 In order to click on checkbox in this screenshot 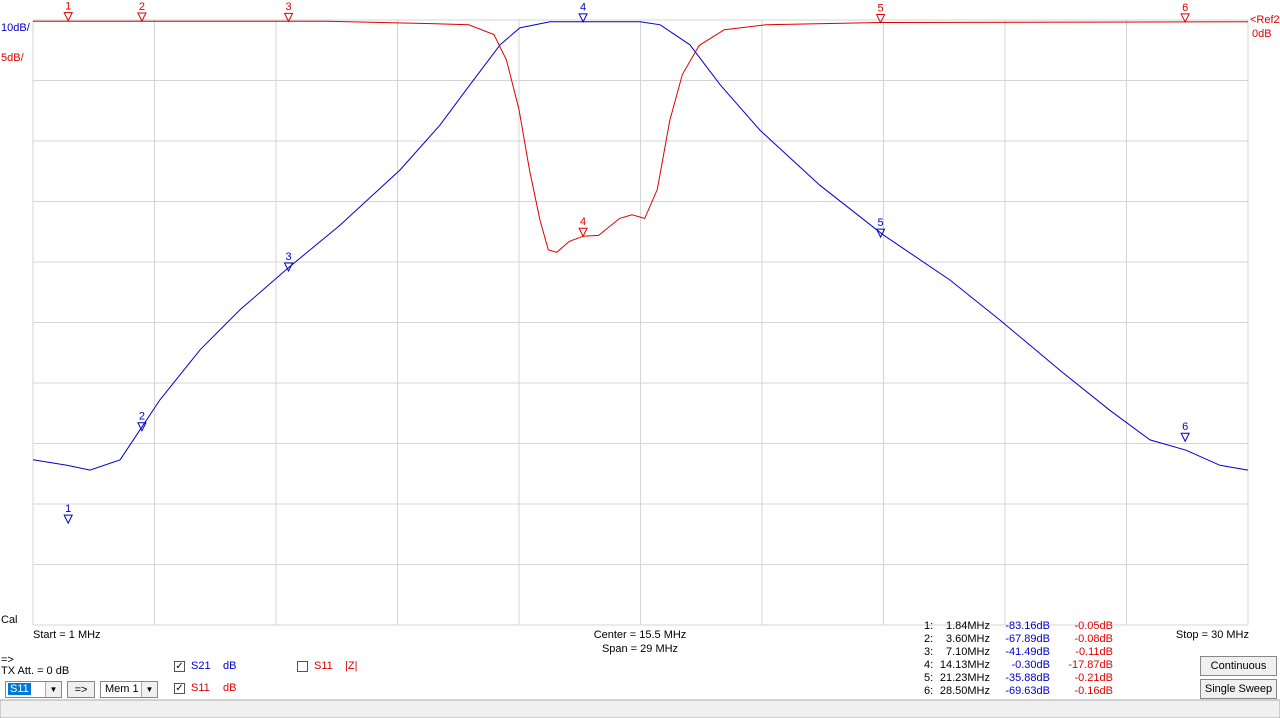, I will do `click(302, 666)`.